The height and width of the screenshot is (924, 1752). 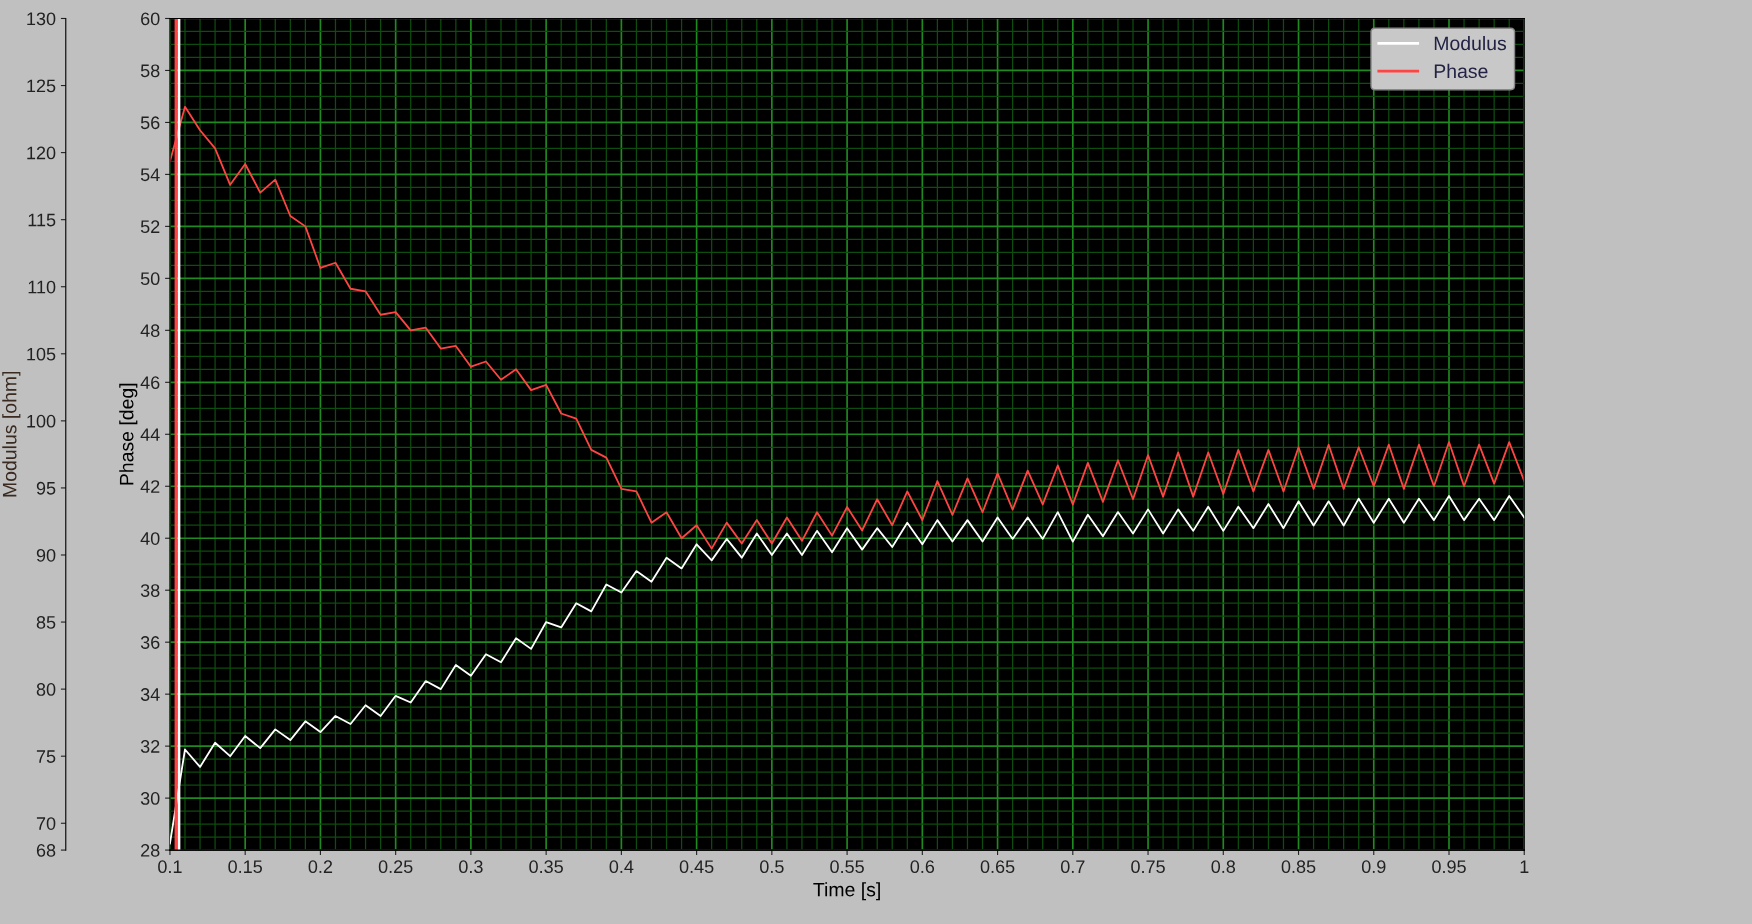 I want to click on y2-tick-label: 32, so click(x=150, y=746).